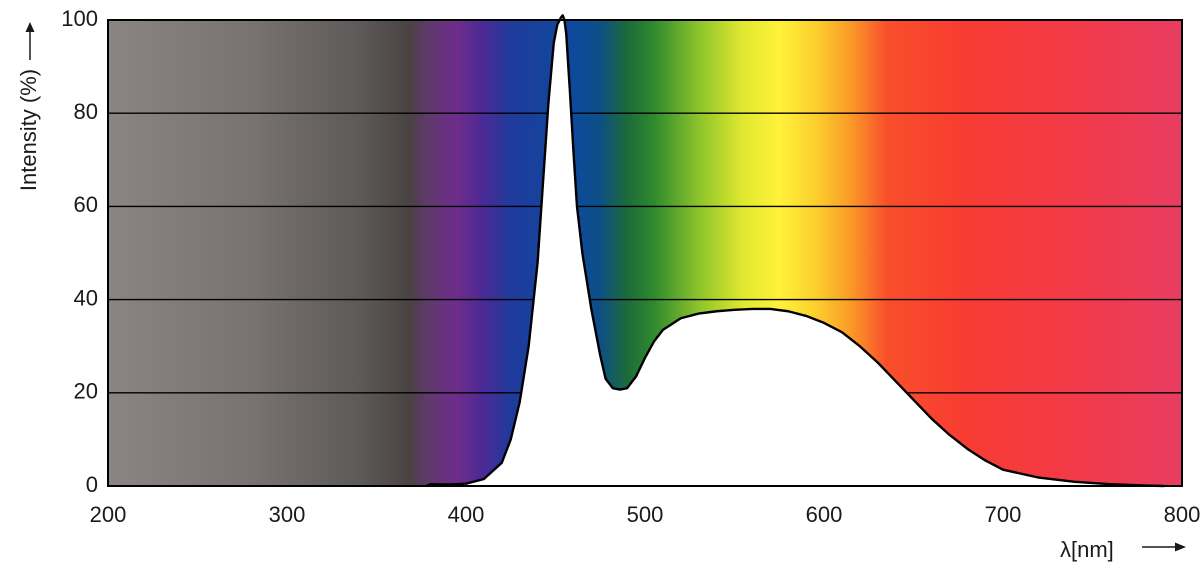 This screenshot has width=1200, height=573. I want to click on x-tick-label: 500, so click(645, 514).